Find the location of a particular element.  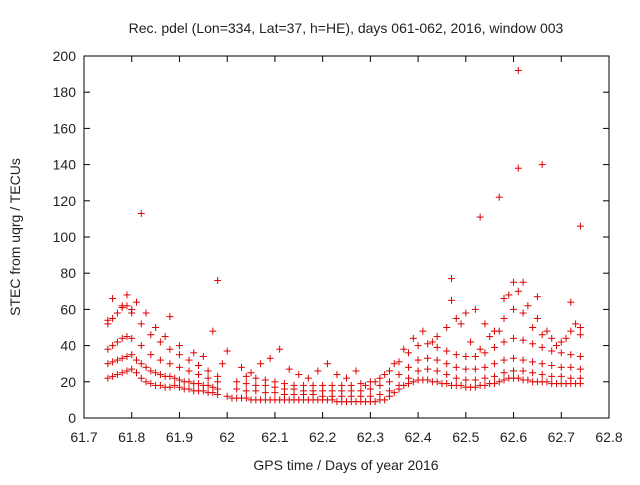

y-tick-label: 20 is located at coordinates (68, 382).